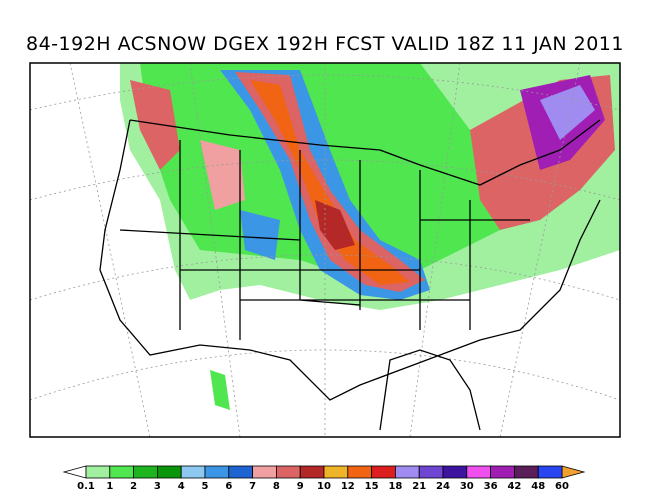  What do you see at coordinates (157, 486) in the screenshot?
I see `colorbar-label: 3` at bounding box center [157, 486].